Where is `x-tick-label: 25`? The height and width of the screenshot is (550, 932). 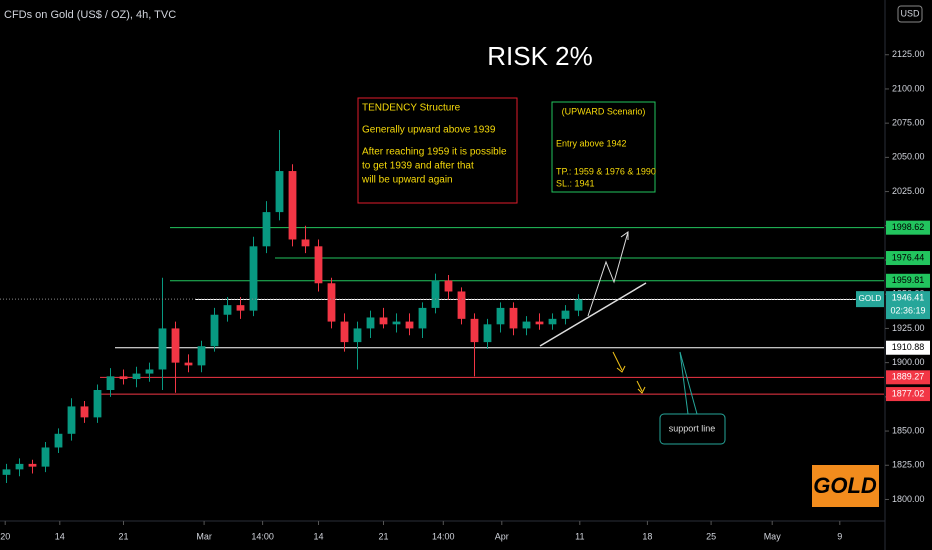
x-tick-label: 25 is located at coordinates (711, 536).